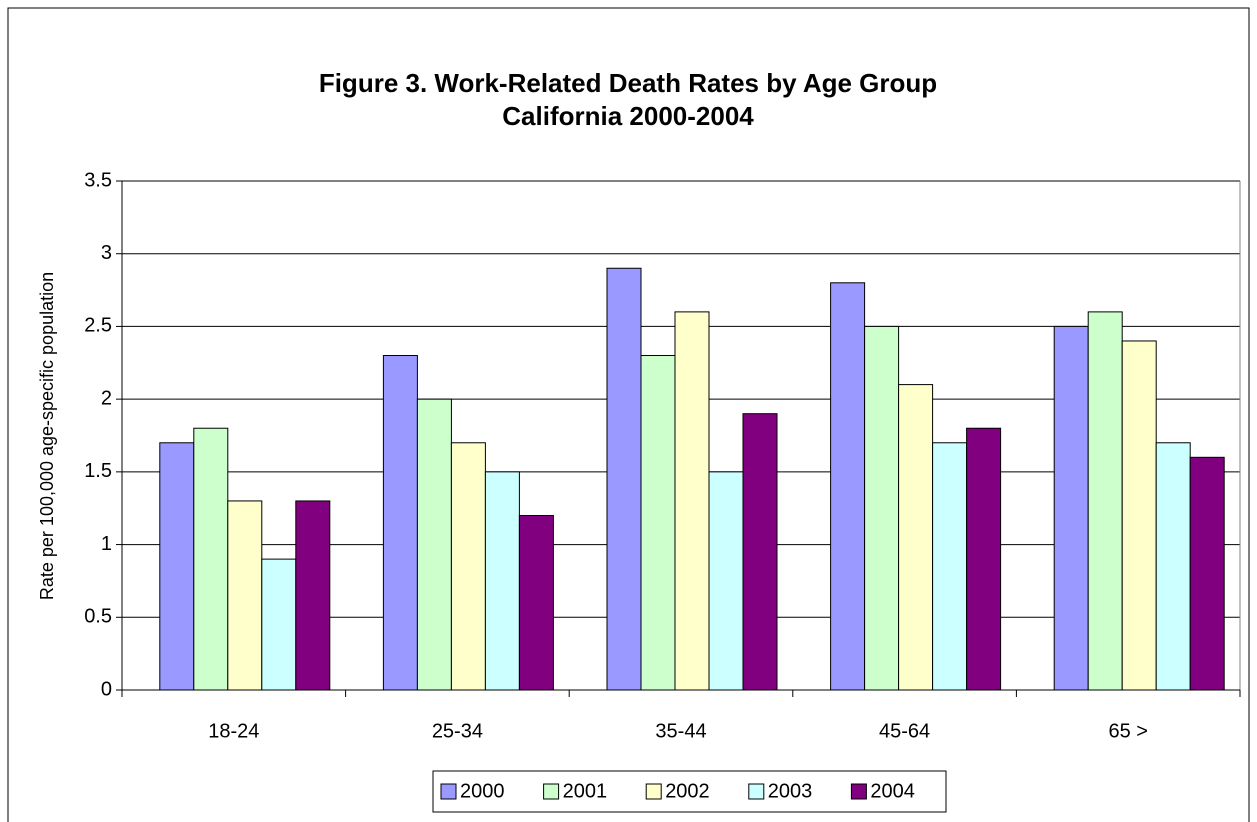 The image size is (1257, 822). What do you see at coordinates (482, 791) in the screenshot?
I see `legend-label: 2000` at bounding box center [482, 791].